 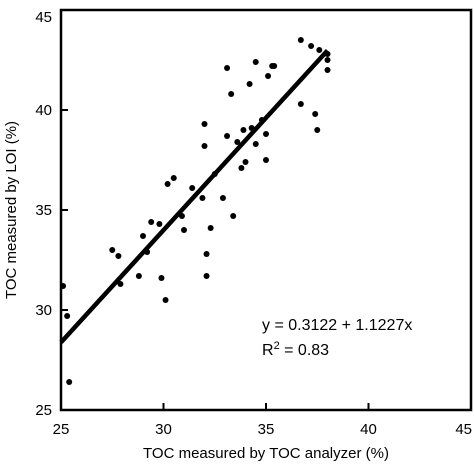 What do you see at coordinates (43, 210) in the screenshot?
I see `y-tick-label: 35` at bounding box center [43, 210].